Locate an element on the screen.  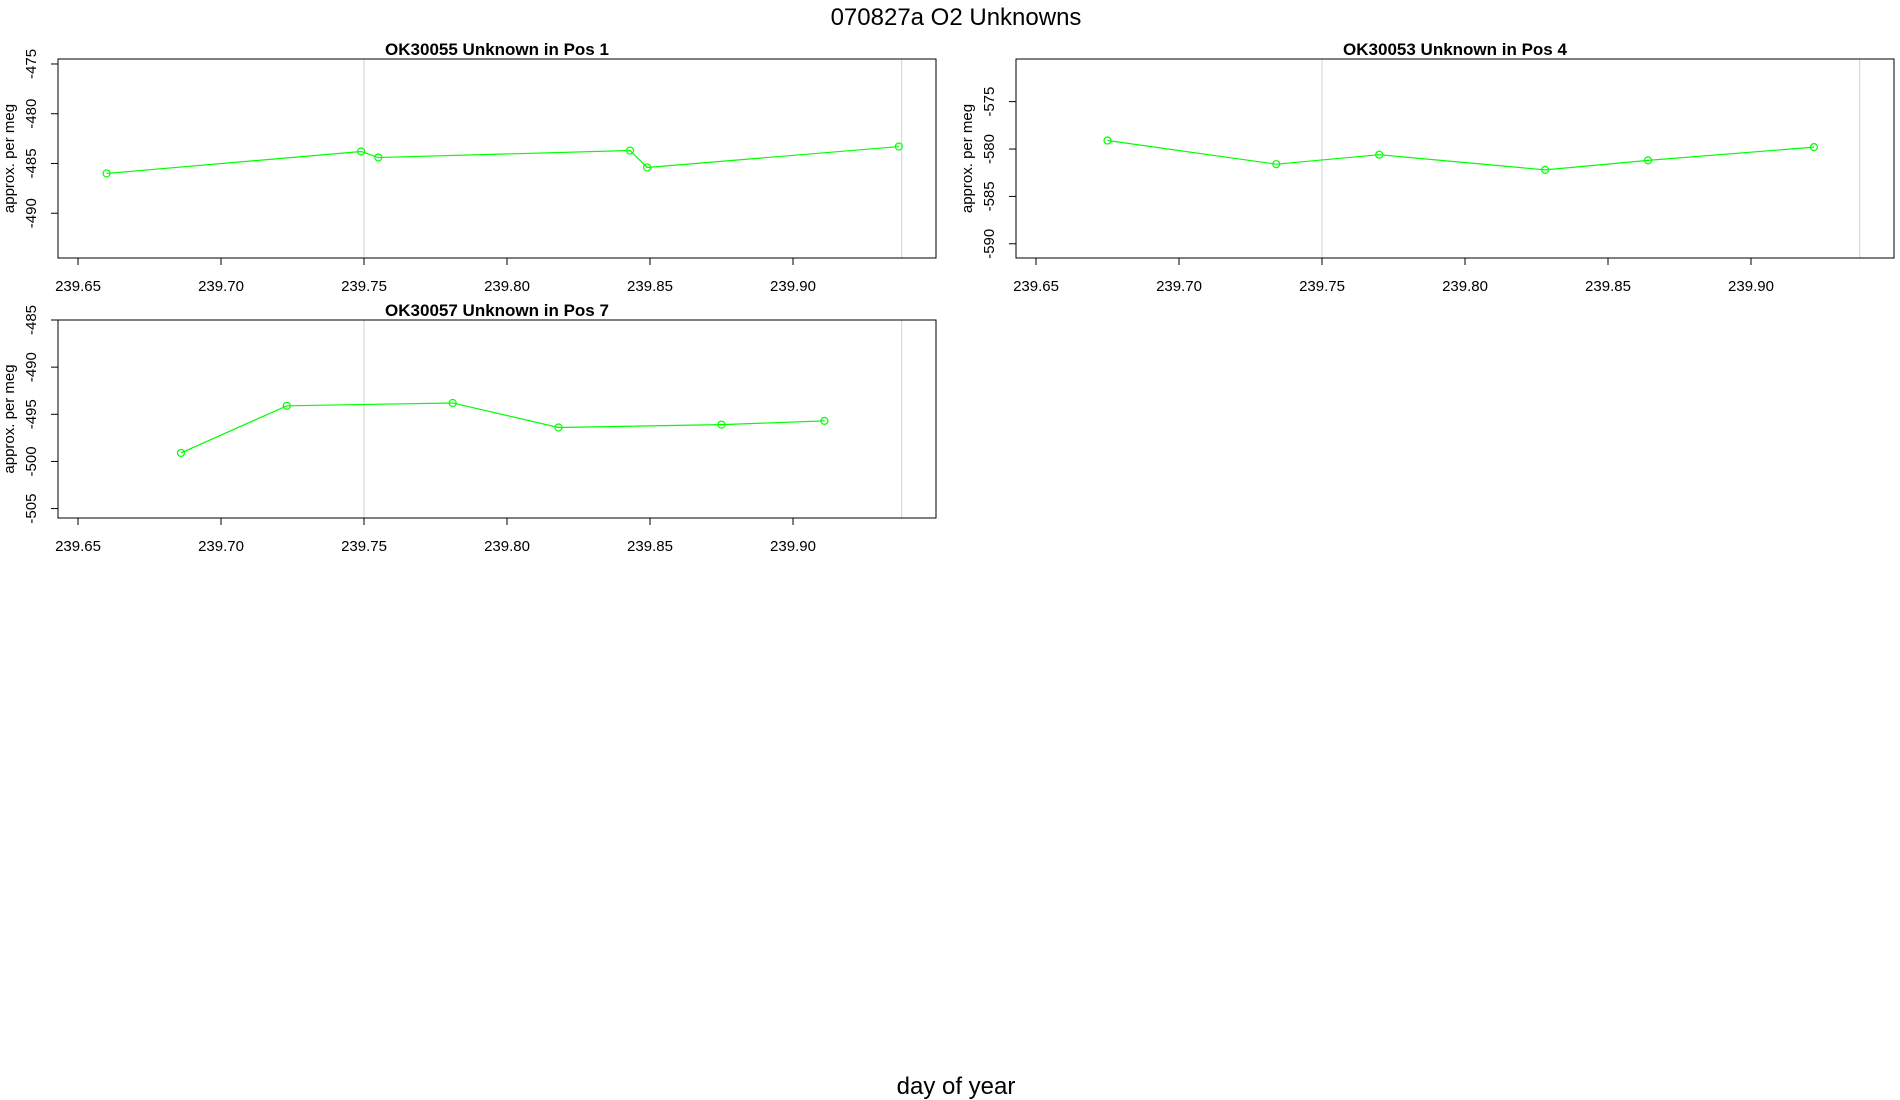
y-tick-label: -480 is located at coordinates (31, 114).